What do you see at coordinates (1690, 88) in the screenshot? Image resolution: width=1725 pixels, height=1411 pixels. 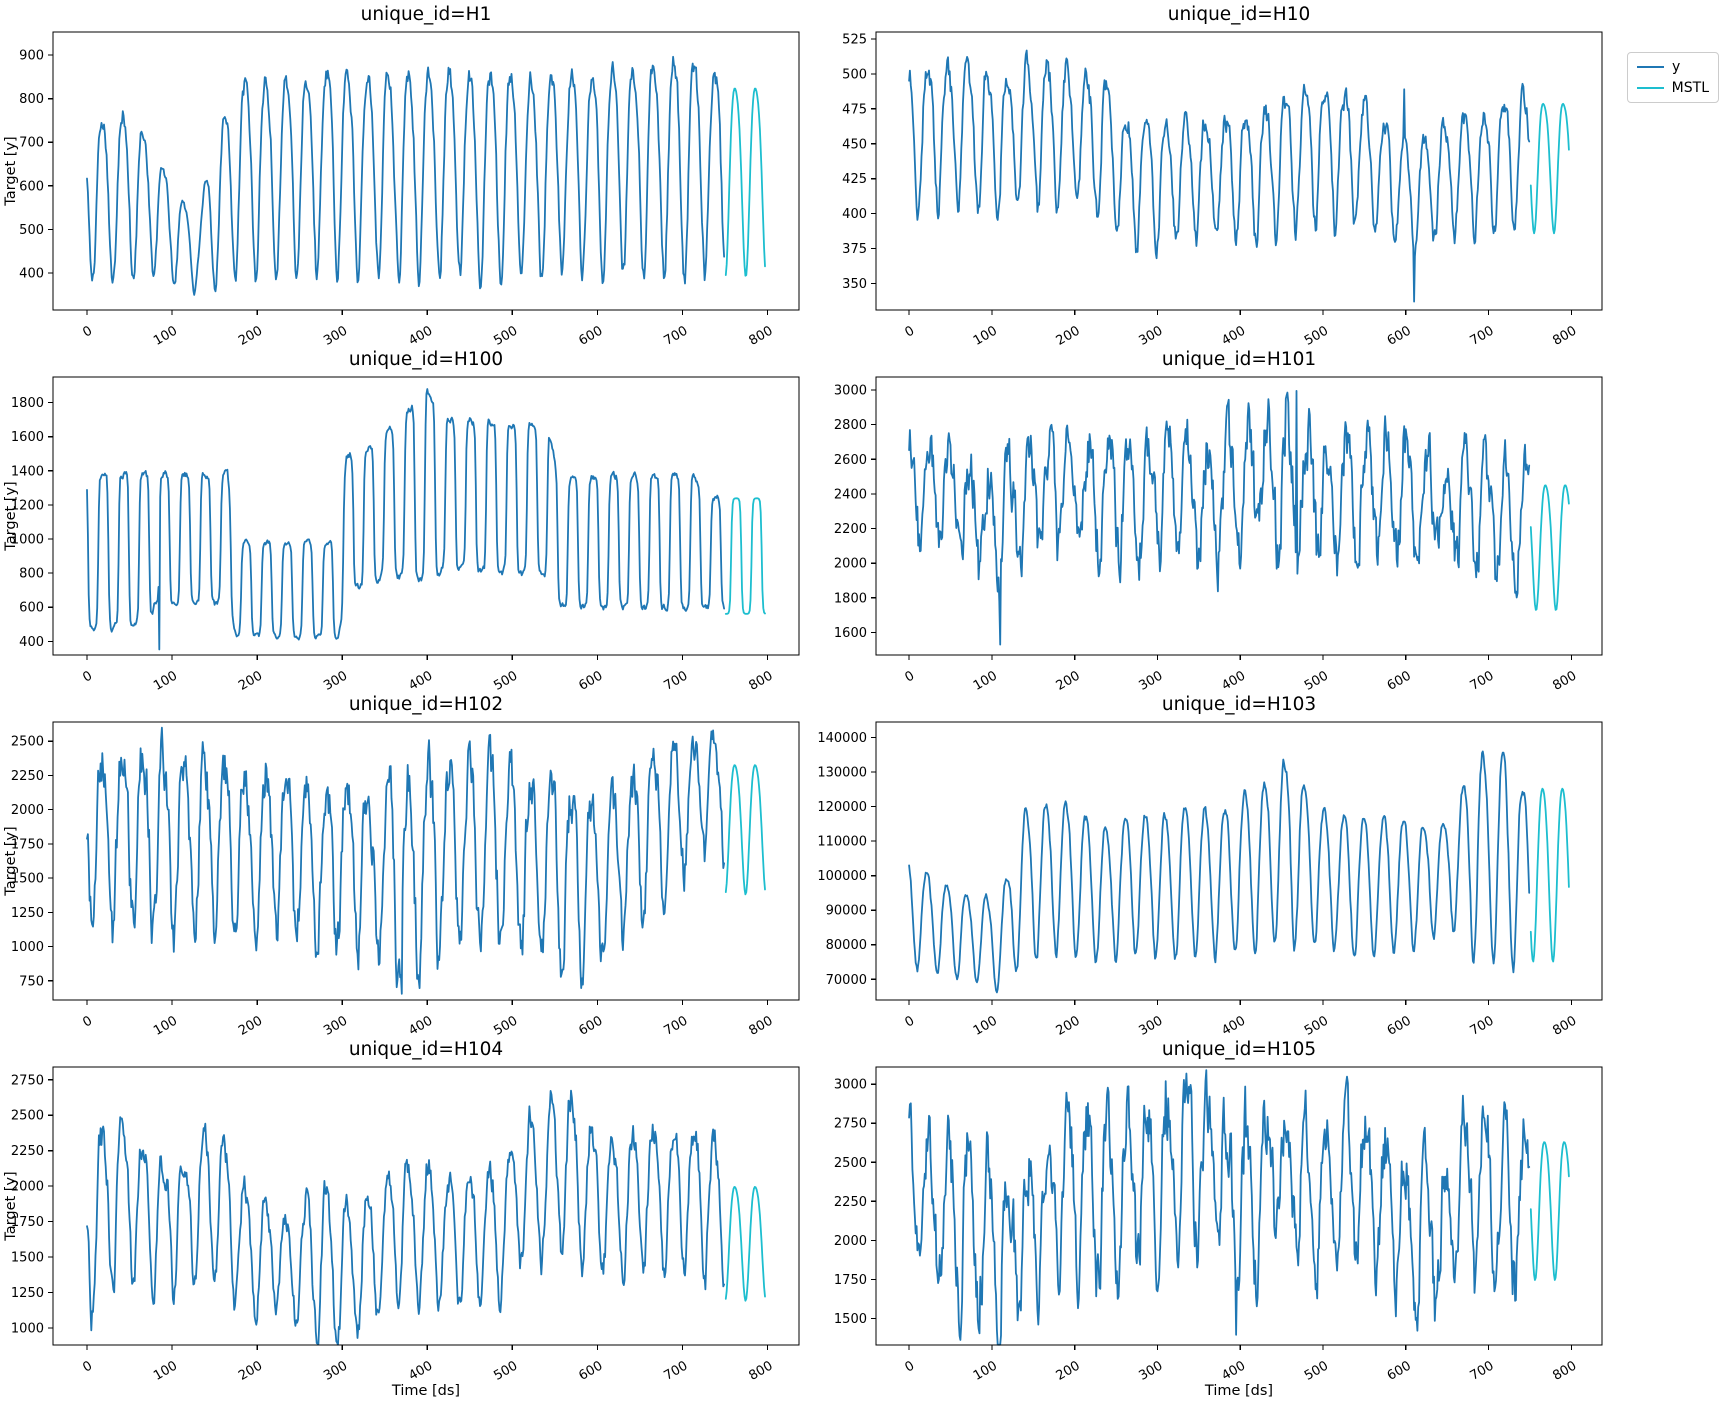 I see `legend-label-mstl: MSTL` at bounding box center [1690, 88].